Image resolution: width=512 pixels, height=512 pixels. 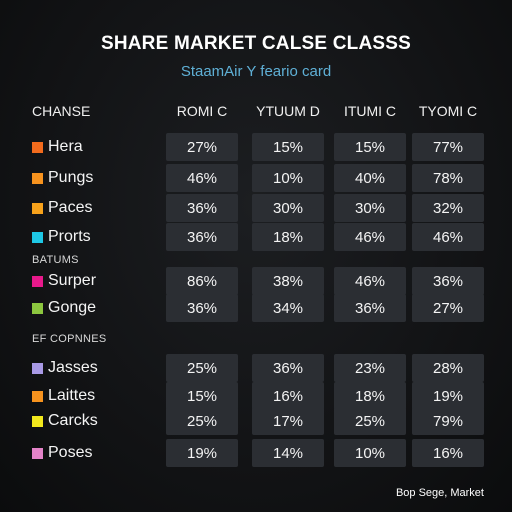 I want to click on table-row: Poses 19% 14% 10% 16%, so click(x=256, y=453).